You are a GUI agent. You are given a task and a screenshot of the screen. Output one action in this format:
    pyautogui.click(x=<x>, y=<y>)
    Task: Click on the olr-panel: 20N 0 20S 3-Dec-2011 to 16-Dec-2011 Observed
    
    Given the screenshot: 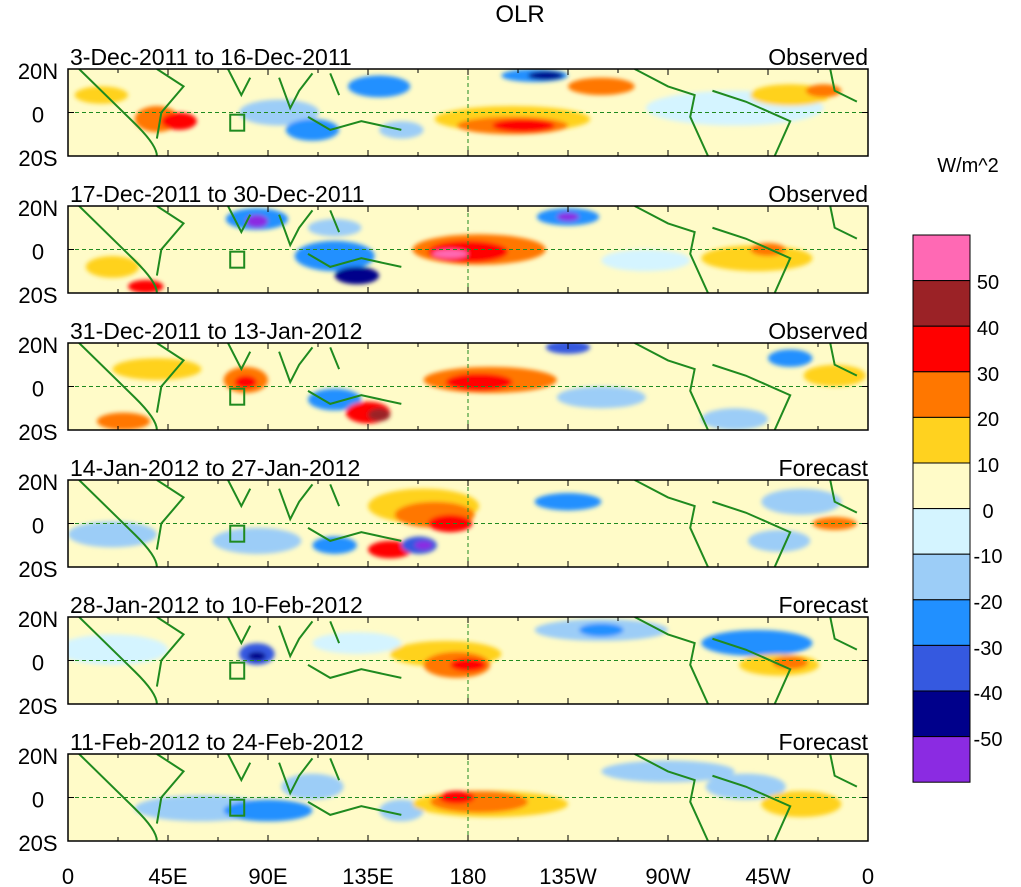 What is the action you would take?
    pyautogui.click(x=443, y=107)
    